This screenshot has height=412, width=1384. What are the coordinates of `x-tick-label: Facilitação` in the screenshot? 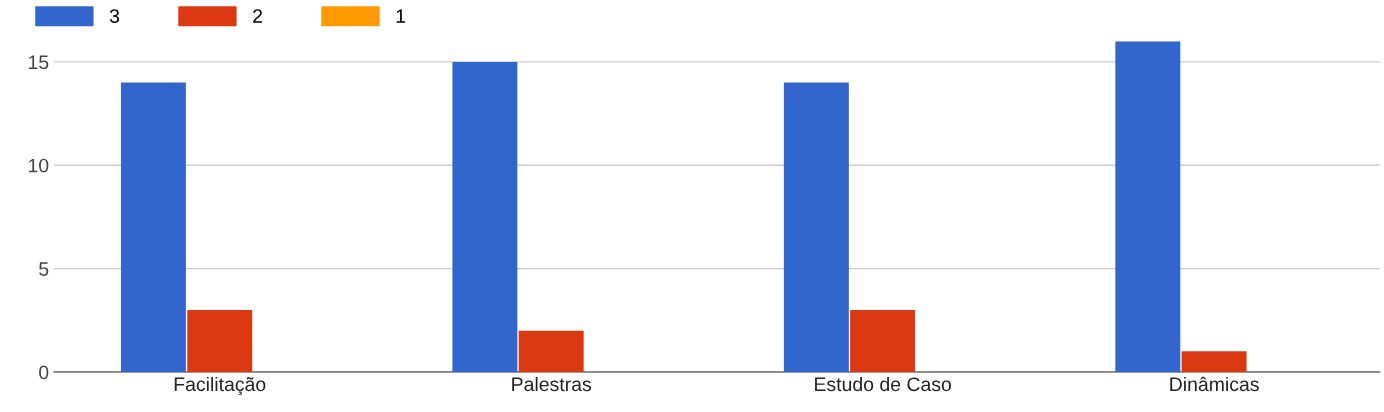 It's located at (220, 386).